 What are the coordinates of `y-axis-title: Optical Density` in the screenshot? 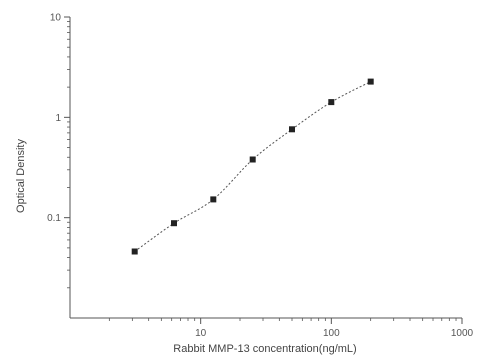 It's located at (21, 176).